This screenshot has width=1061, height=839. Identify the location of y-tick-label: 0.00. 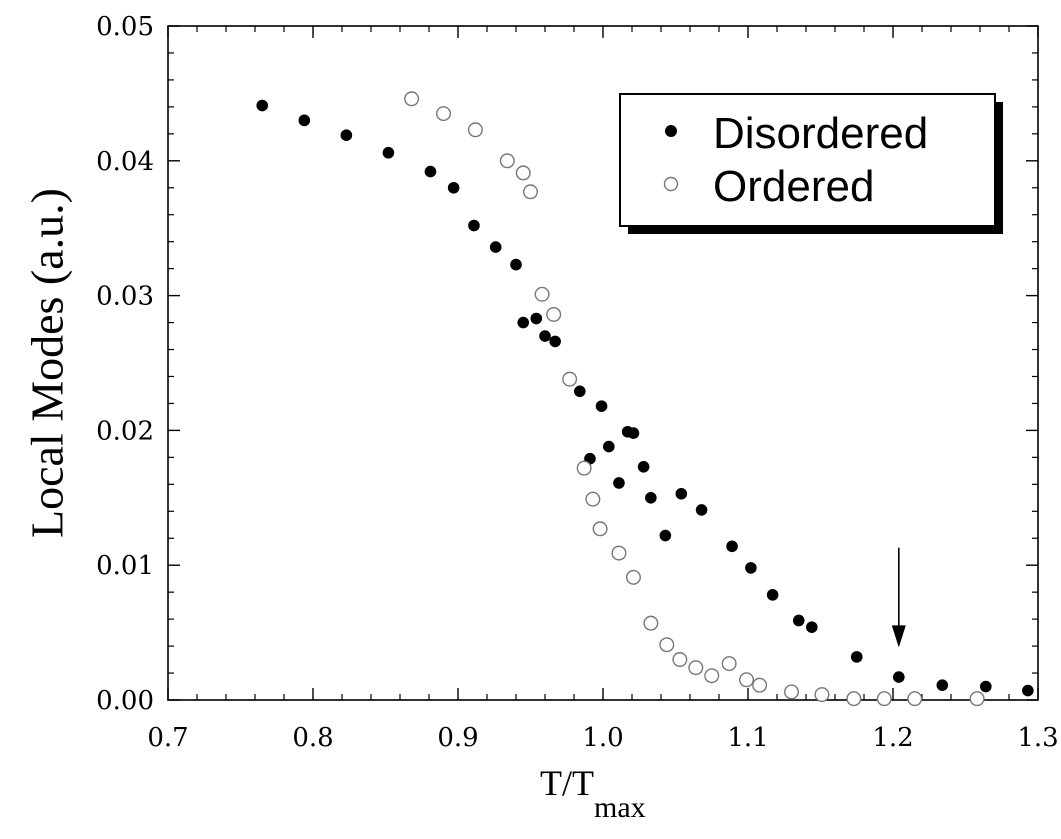
(125, 701).